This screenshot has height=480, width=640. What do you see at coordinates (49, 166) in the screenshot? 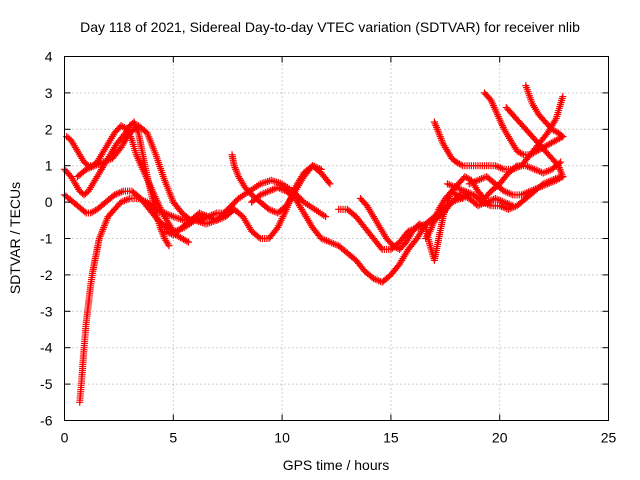
I see `y-tick-label: 1` at bounding box center [49, 166].